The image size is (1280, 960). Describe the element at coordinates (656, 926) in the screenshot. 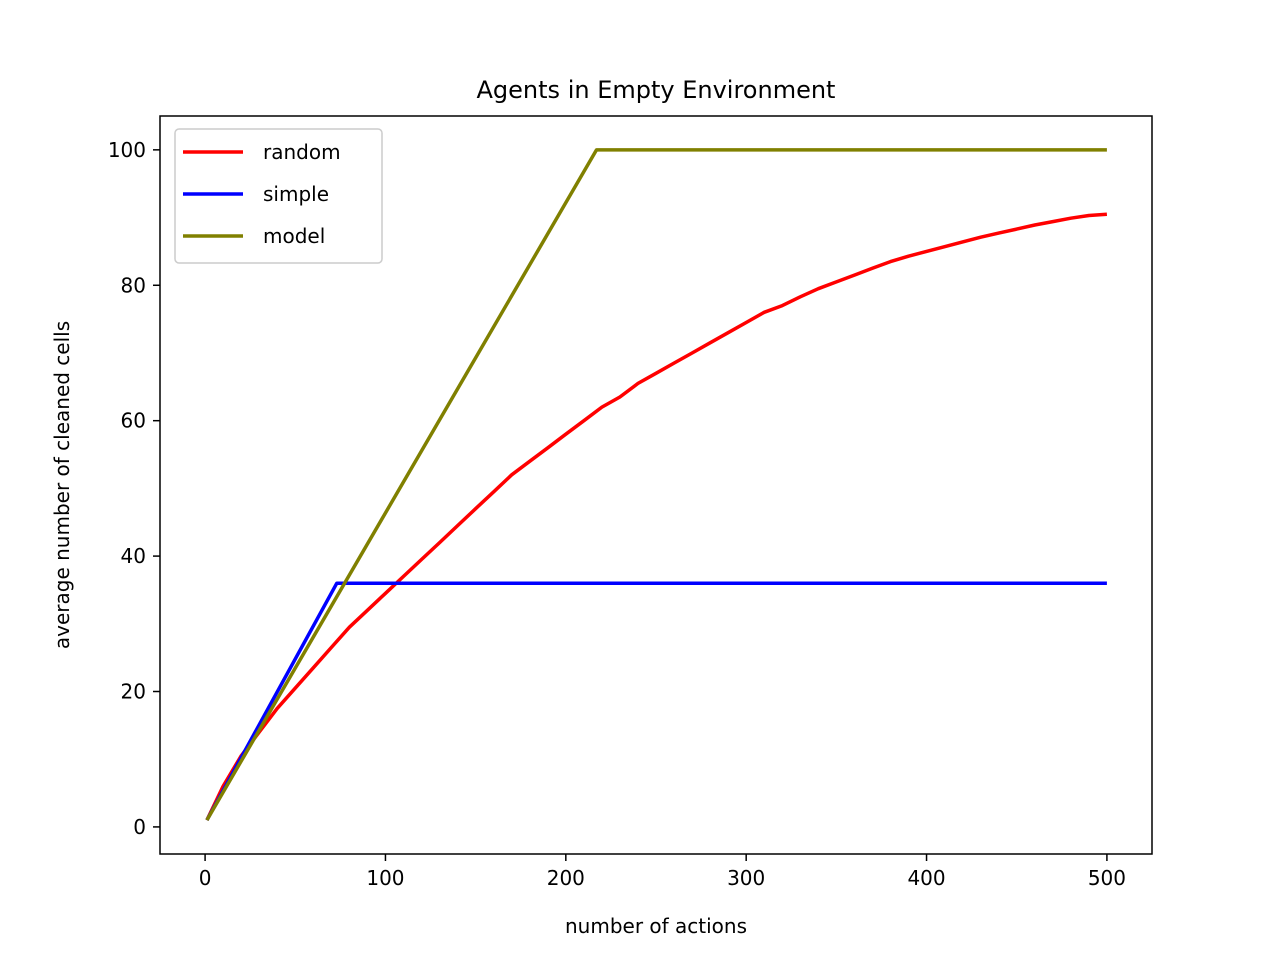

I see `x-axis-label: number of actions` at that location.